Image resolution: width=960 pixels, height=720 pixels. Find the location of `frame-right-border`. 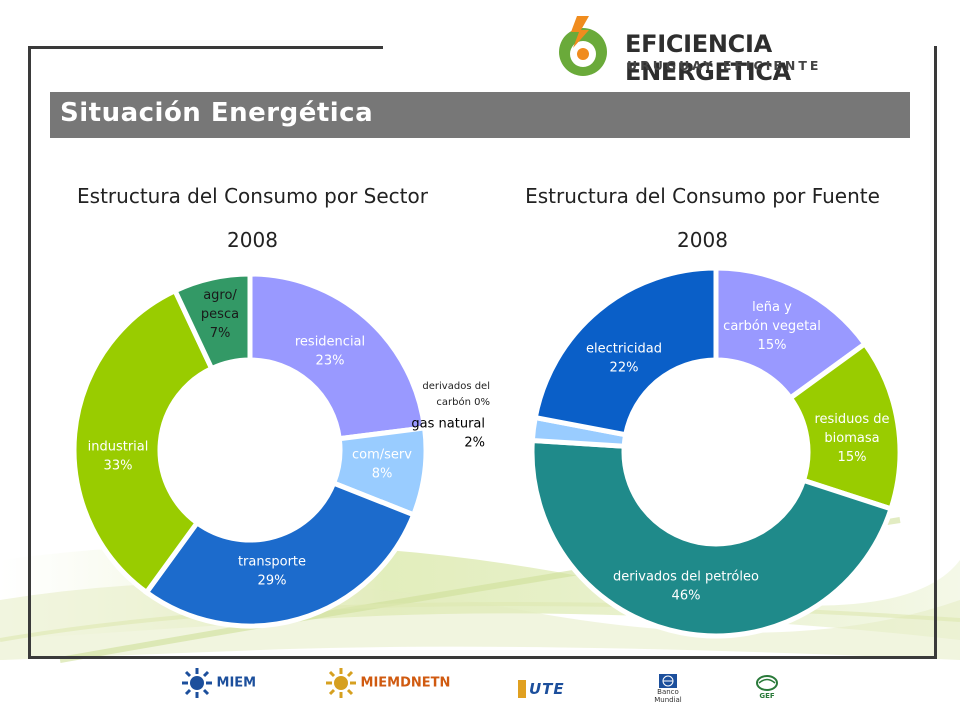

frame-right-border is located at coordinates (935, 352).